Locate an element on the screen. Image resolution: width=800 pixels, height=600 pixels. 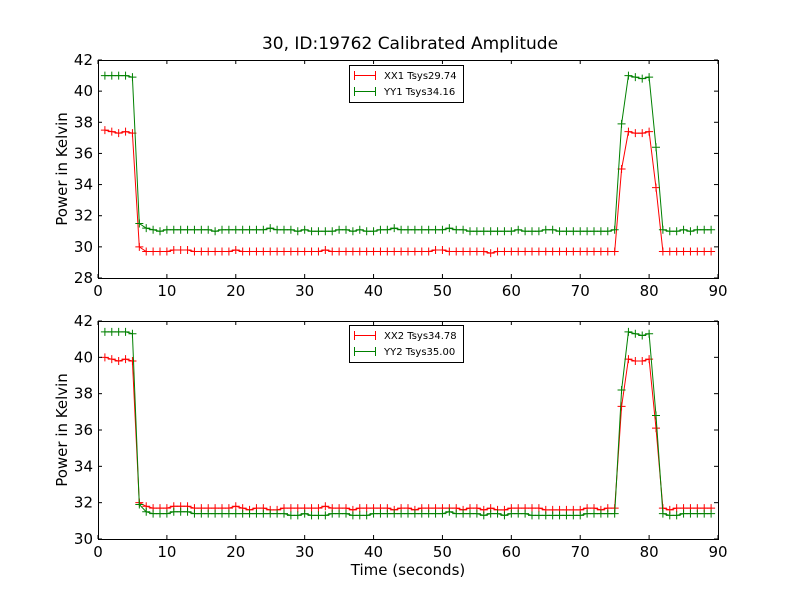
y-axis-label-top: Power in Kelvin is located at coordinates (62, 169).